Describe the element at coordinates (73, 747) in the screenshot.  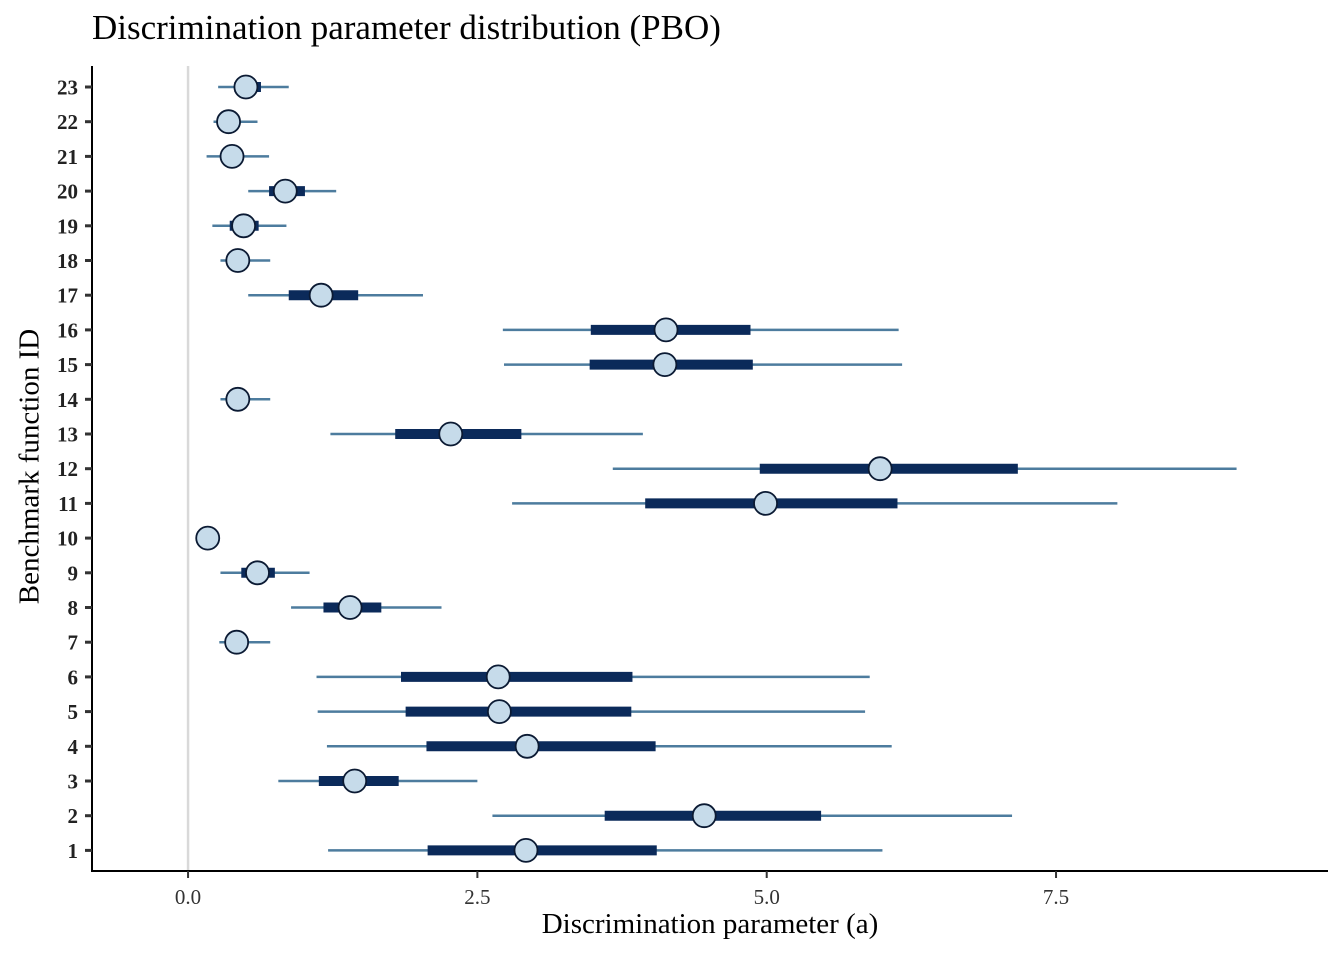
I see `y-tick-label: 4` at that location.